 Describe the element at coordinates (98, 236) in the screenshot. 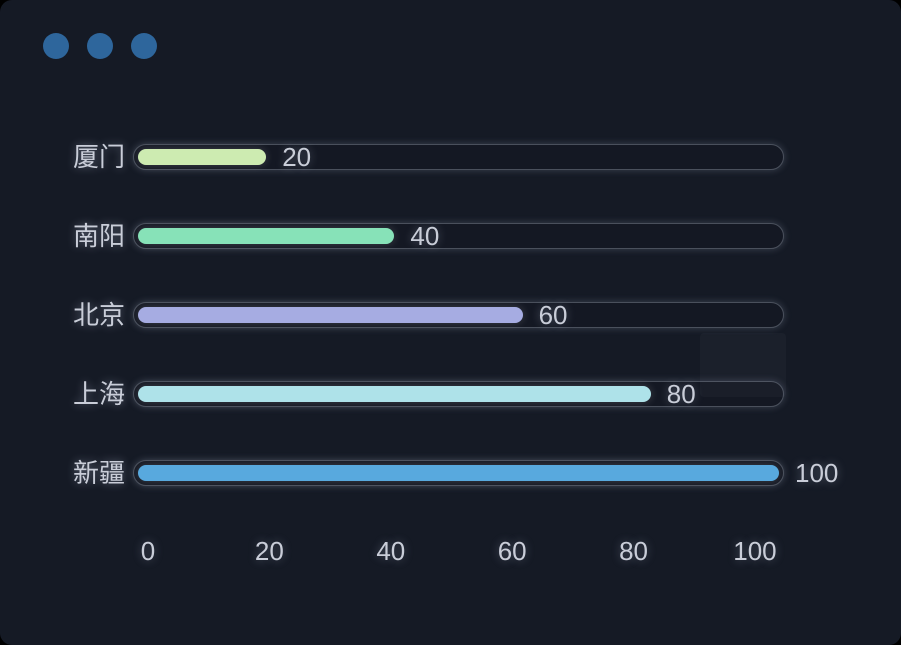

I see `bar-category-label: 南阳` at that location.